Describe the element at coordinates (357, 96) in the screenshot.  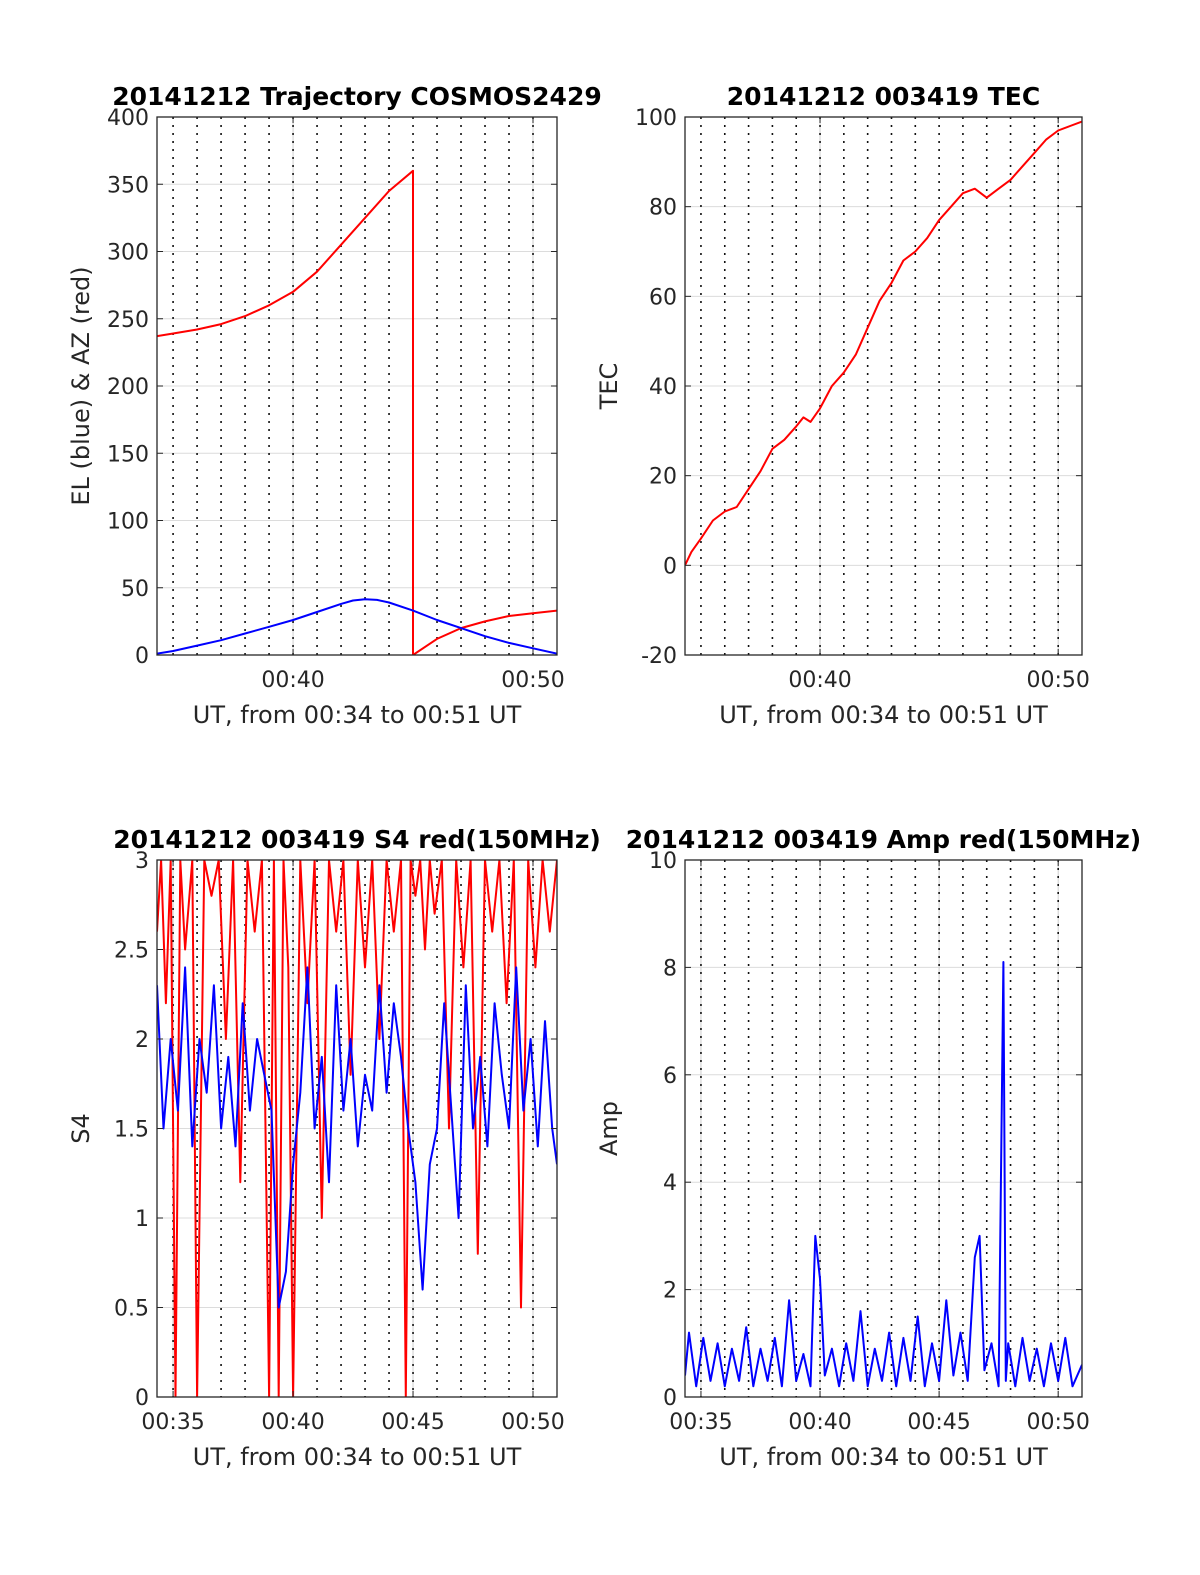
I see `chart-title: 20141212 Trajectory COSMOS2429` at that location.